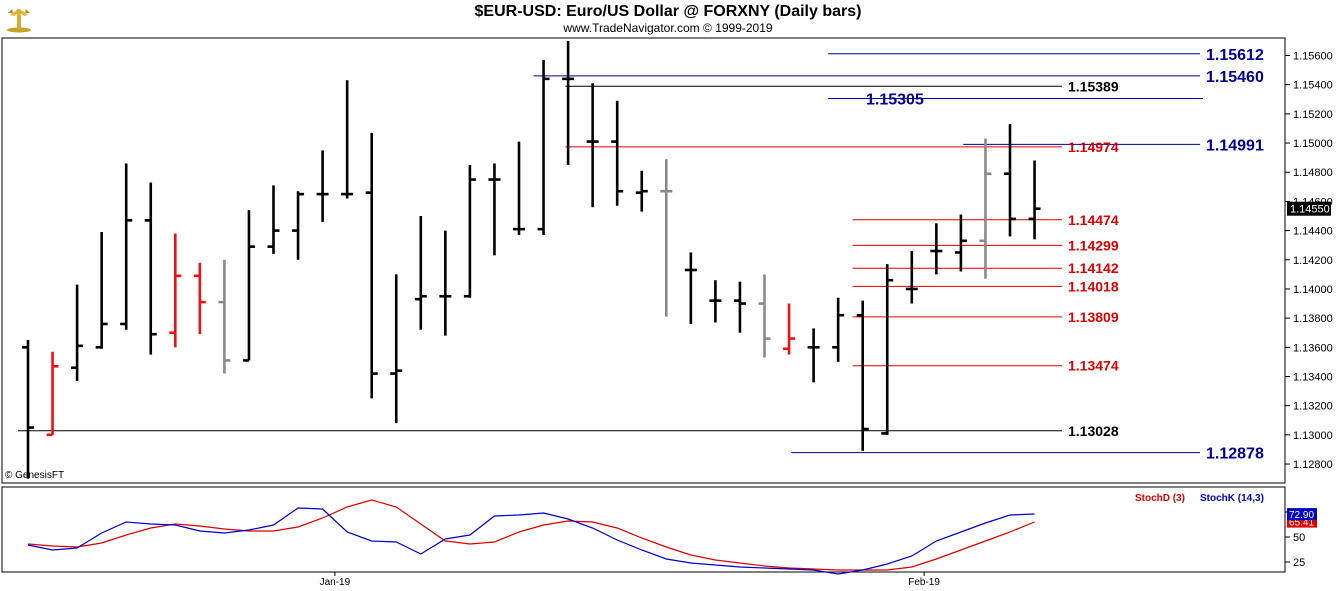  Describe the element at coordinates (630, 580) in the screenshot. I see `date-axis: Jan-19 Feb-19` at that location.